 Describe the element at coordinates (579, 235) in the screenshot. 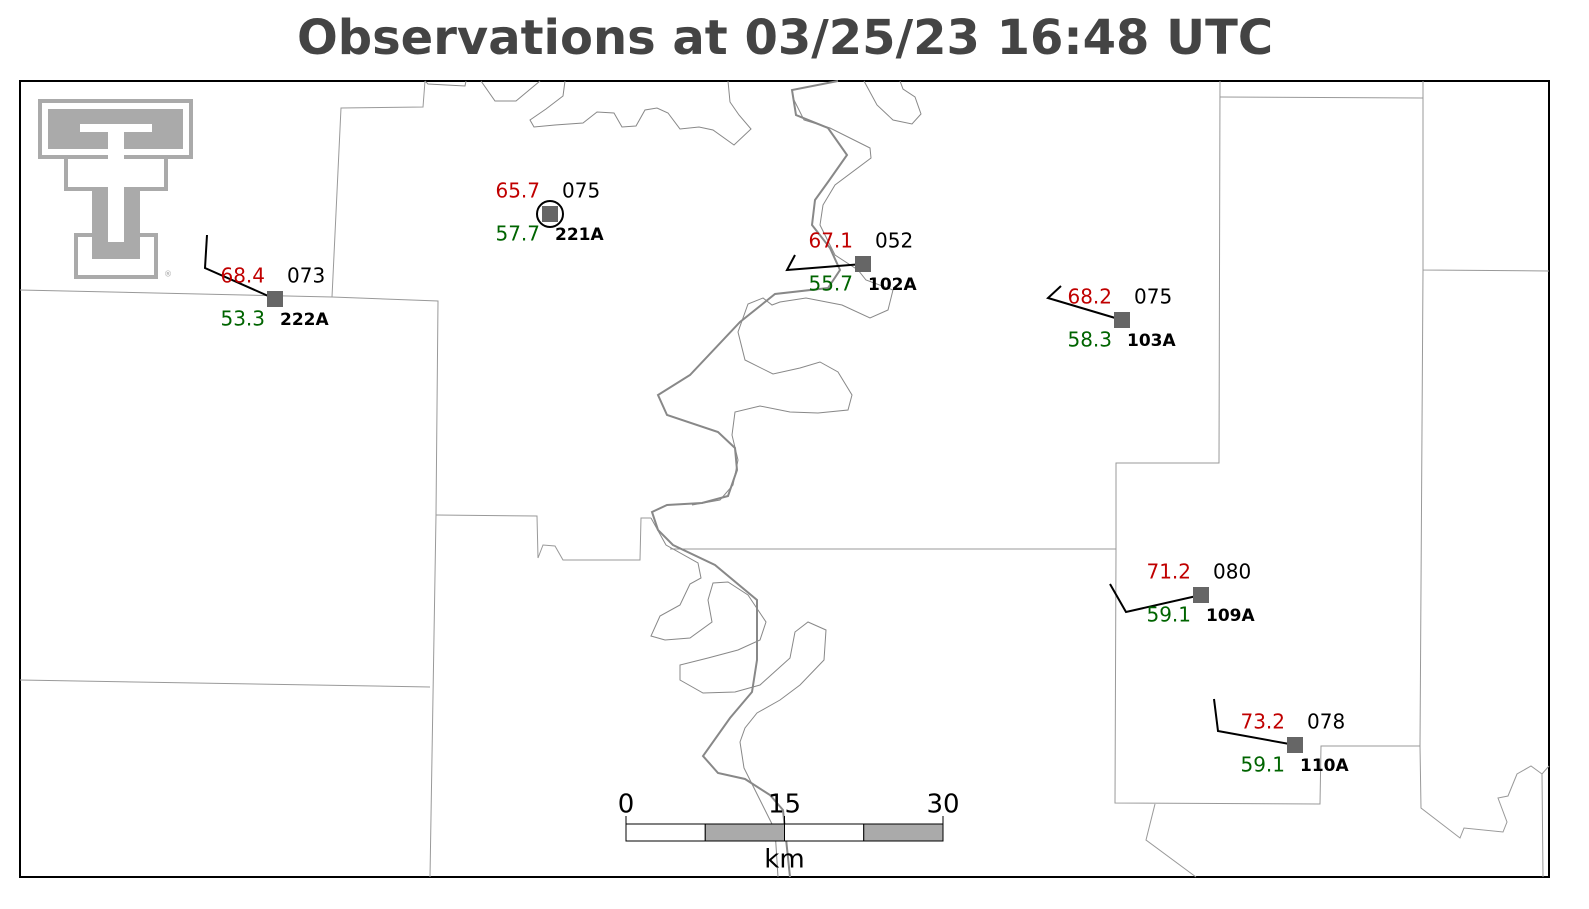

I see `station-id: 221A` at that location.